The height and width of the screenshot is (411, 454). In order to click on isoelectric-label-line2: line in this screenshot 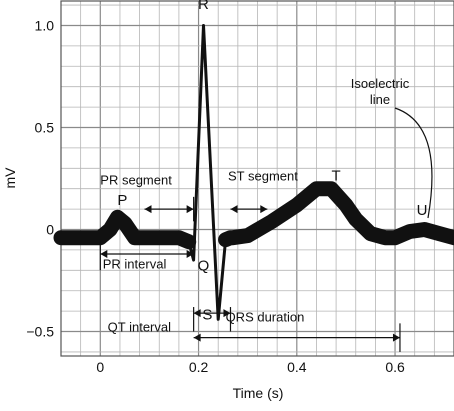, I will do `click(380, 99)`.